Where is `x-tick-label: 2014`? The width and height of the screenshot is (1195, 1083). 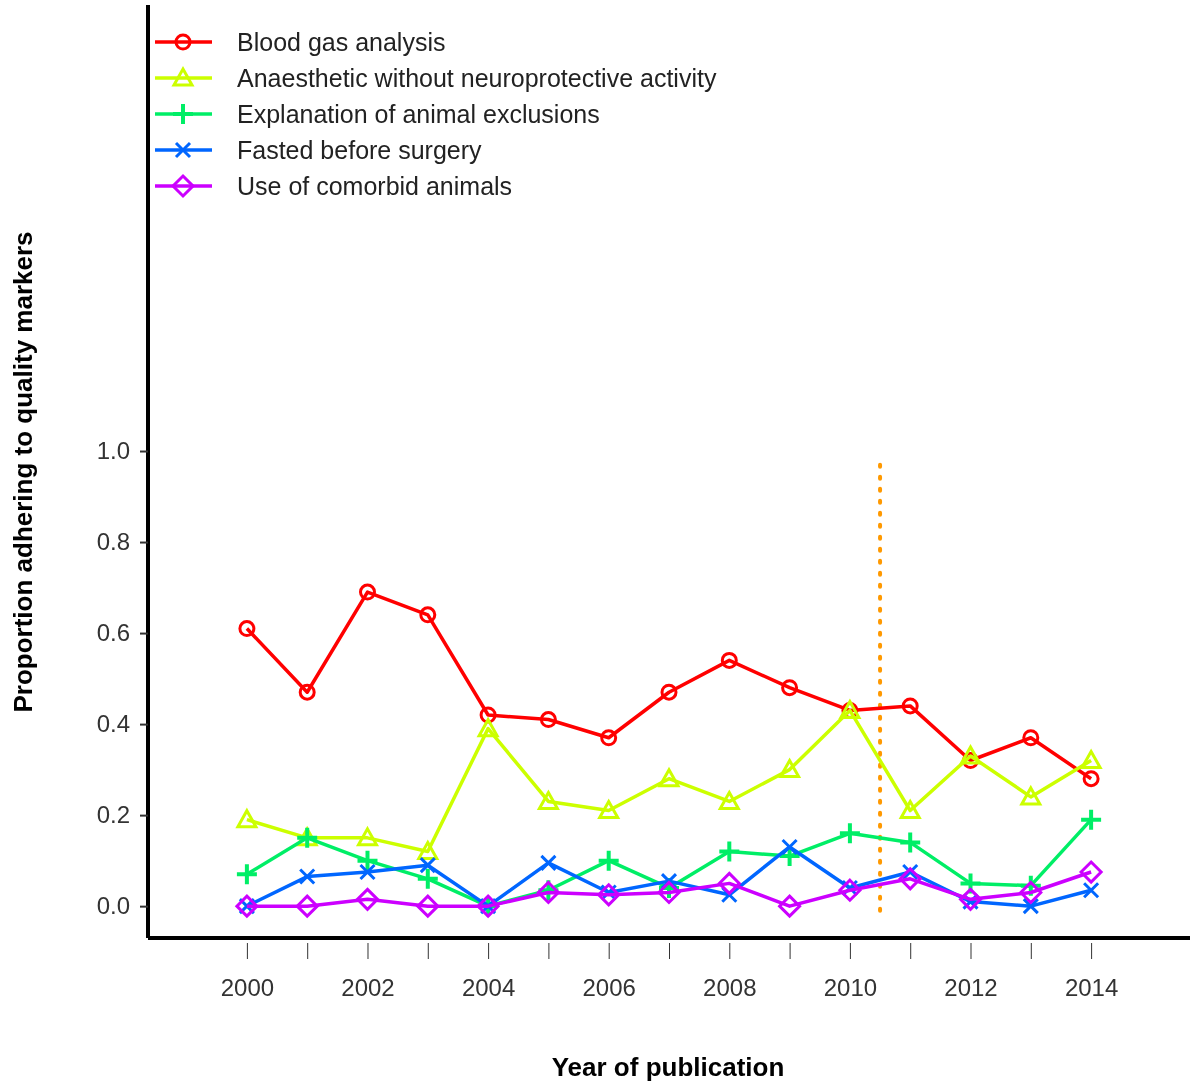 x-tick-label: 2014 is located at coordinates (1091, 988).